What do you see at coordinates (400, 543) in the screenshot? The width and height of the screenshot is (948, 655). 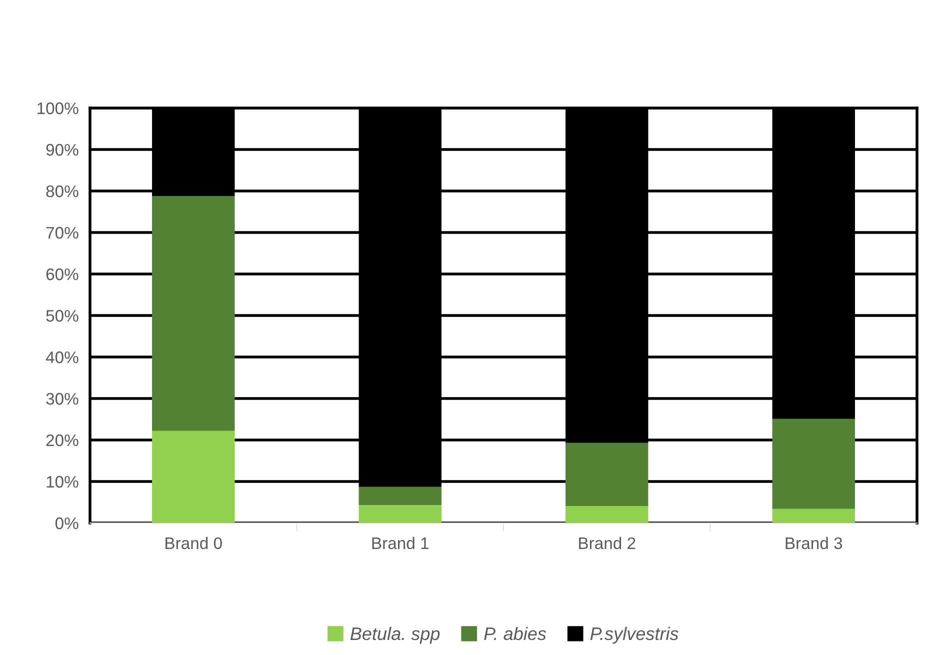 I see `x-tick-label: Brand 1` at bounding box center [400, 543].